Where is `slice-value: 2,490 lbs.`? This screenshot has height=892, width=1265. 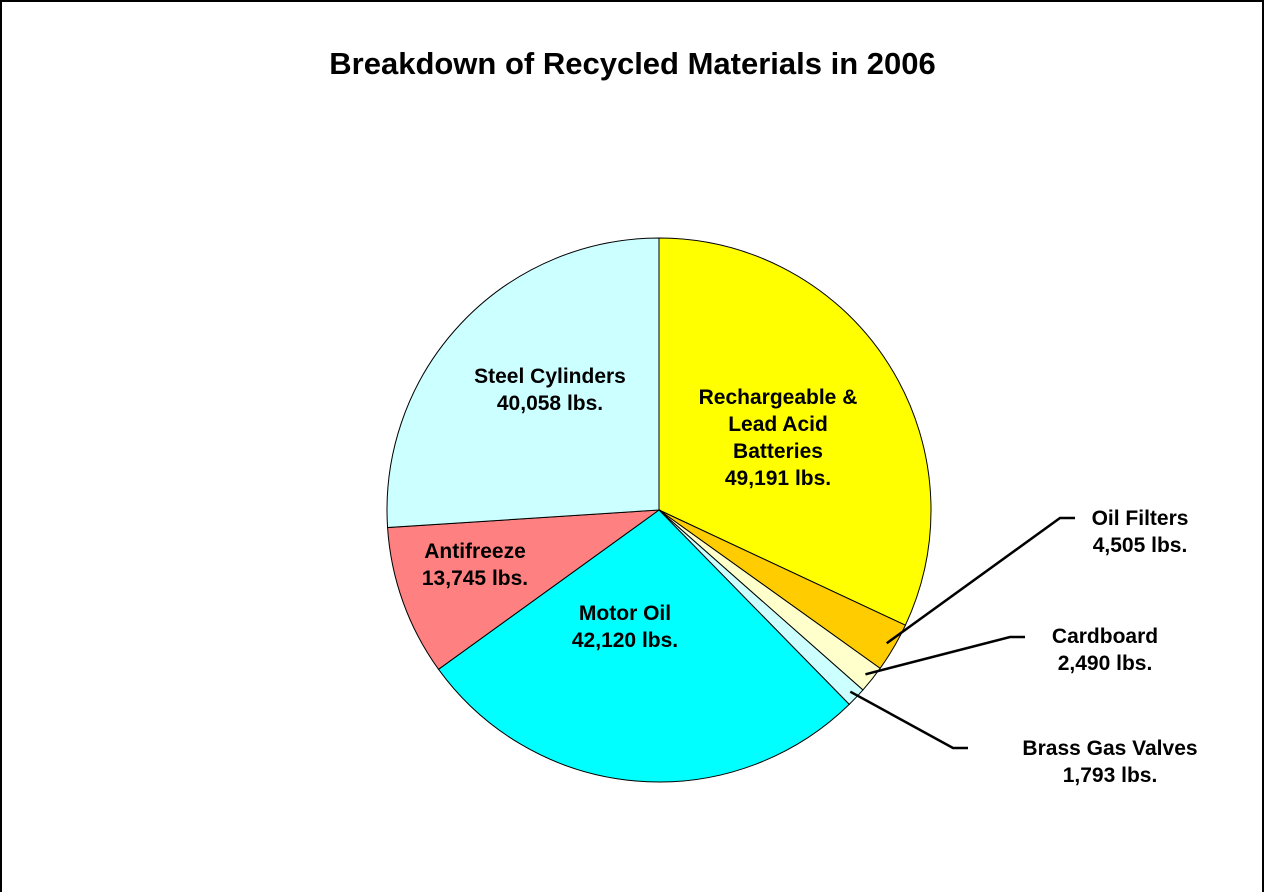
slice-value: 2,490 lbs. is located at coordinates (1105, 663).